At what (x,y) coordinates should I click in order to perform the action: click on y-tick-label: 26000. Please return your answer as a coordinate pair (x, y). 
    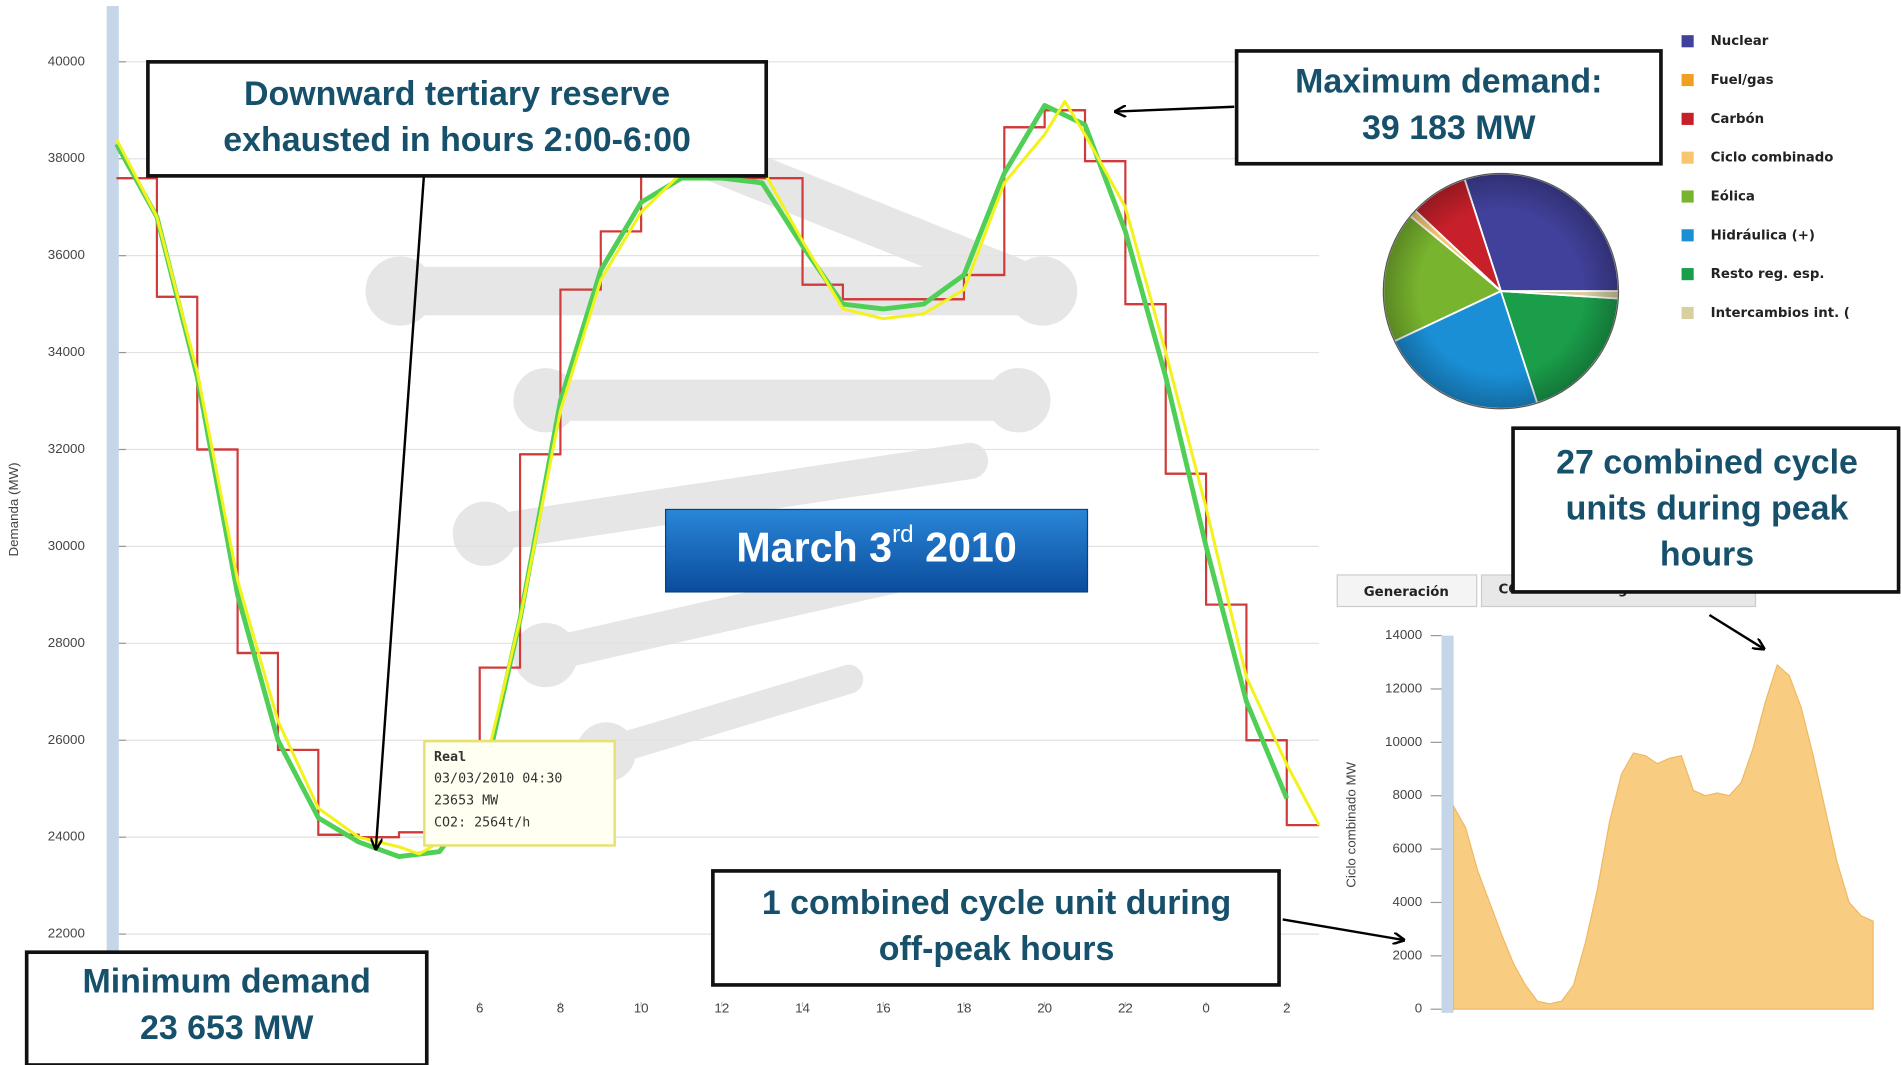
    Looking at the image, I should click on (66, 739).